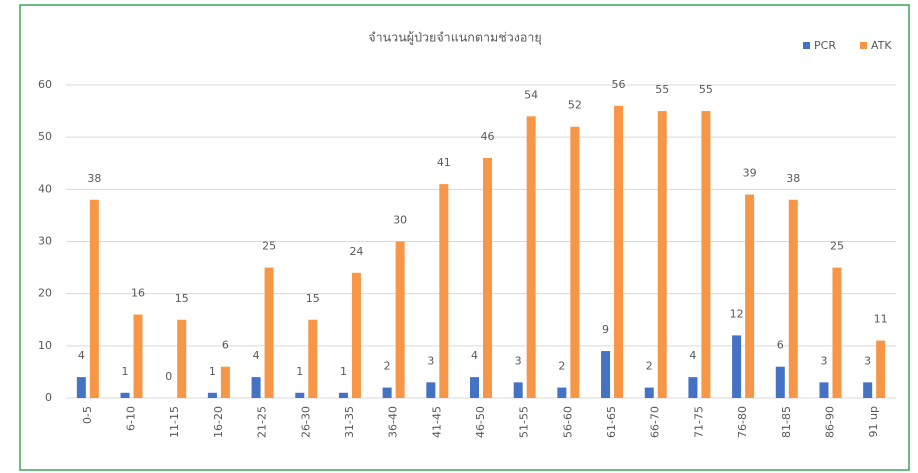  I want to click on x-tick-label: 6-10, so click(131, 418).